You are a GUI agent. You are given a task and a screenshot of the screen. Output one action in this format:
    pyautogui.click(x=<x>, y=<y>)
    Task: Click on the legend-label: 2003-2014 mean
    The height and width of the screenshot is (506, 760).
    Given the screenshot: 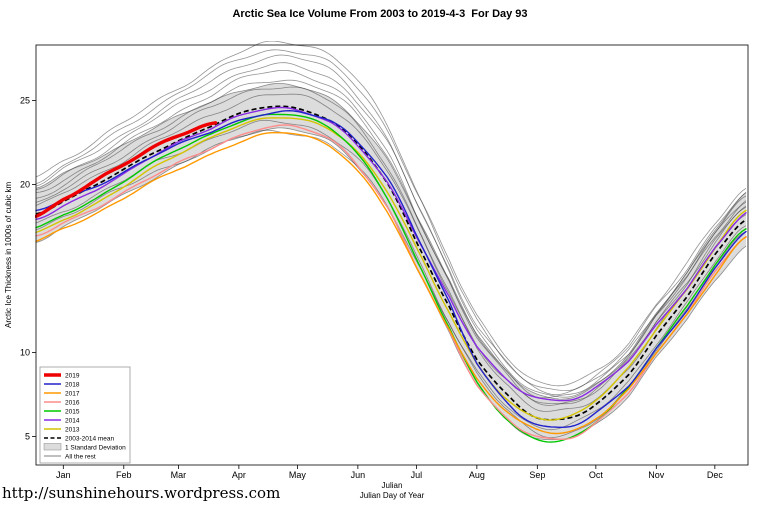 What is the action you would take?
    pyautogui.click(x=90, y=438)
    